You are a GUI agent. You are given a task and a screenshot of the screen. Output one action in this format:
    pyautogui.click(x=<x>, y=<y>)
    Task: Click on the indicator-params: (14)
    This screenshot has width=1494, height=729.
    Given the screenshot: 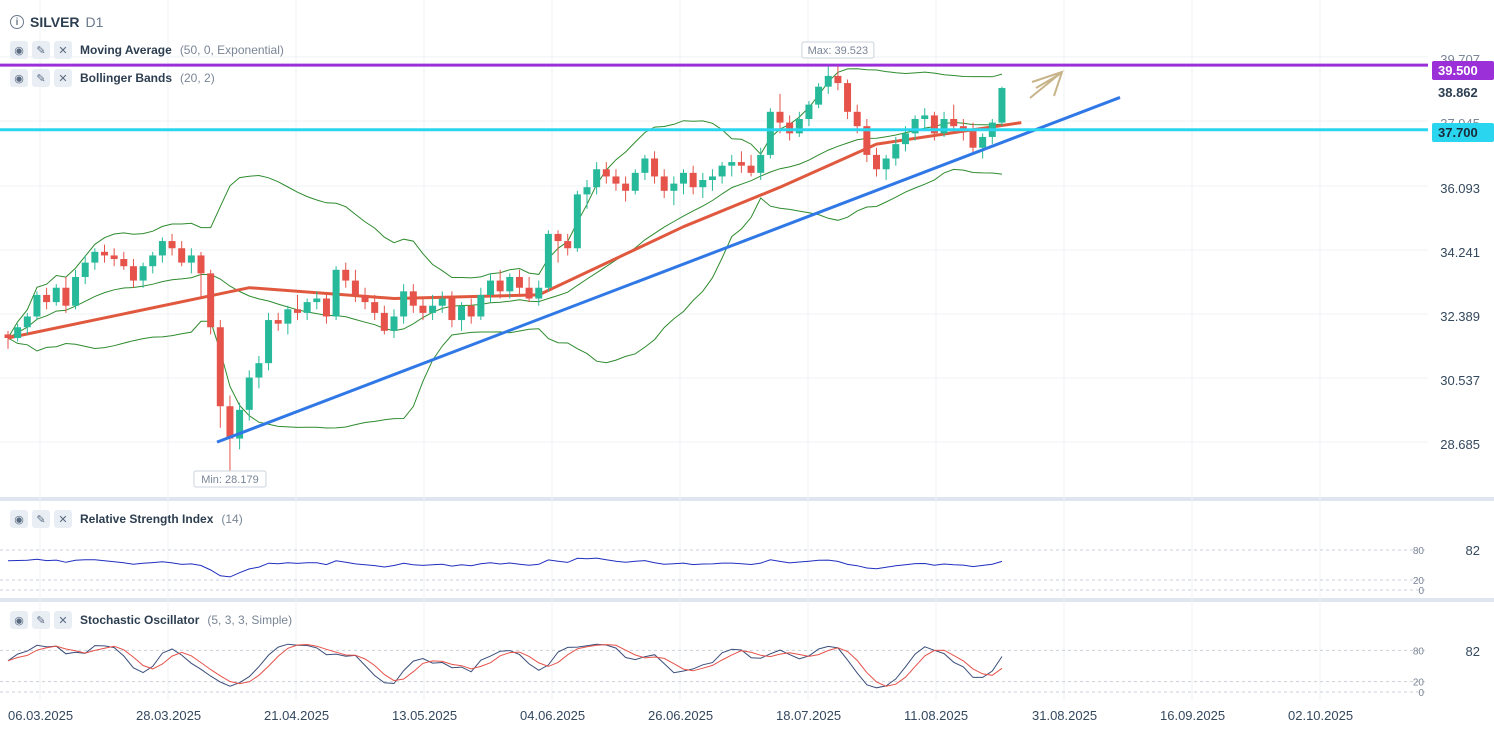 What is the action you would take?
    pyautogui.click(x=232, y=519)
    